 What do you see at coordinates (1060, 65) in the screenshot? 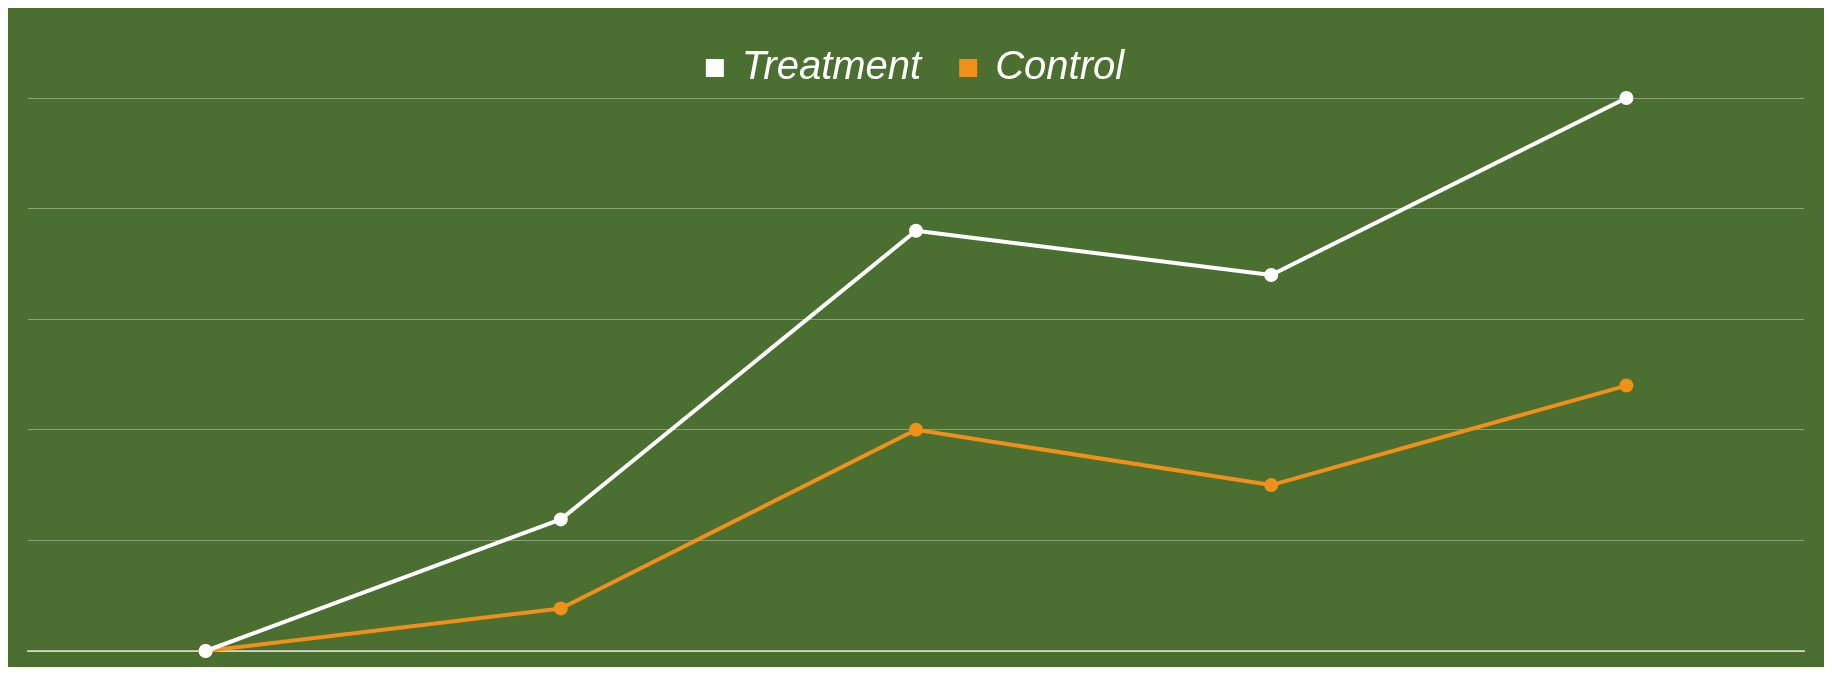
I see `legend-label: Control` at bounding box center [1060, 65].